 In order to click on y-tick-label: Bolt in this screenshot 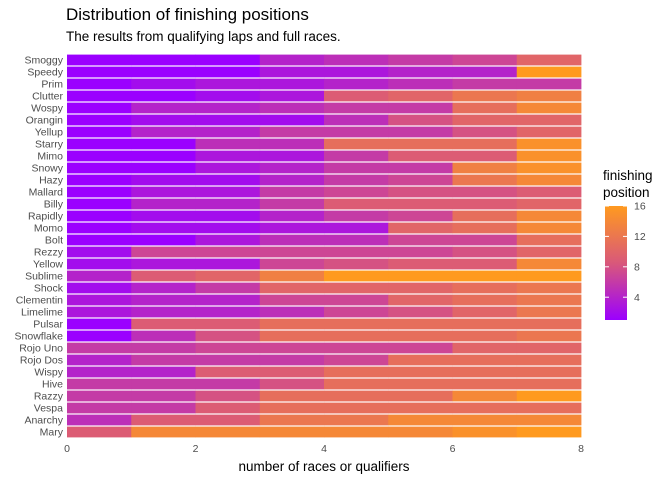, I will do `click(54, 241)`.